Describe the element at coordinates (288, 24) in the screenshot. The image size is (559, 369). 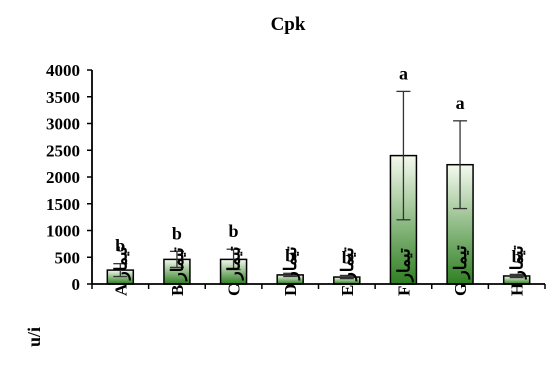
I see `chart-title: Cpk` at that location.